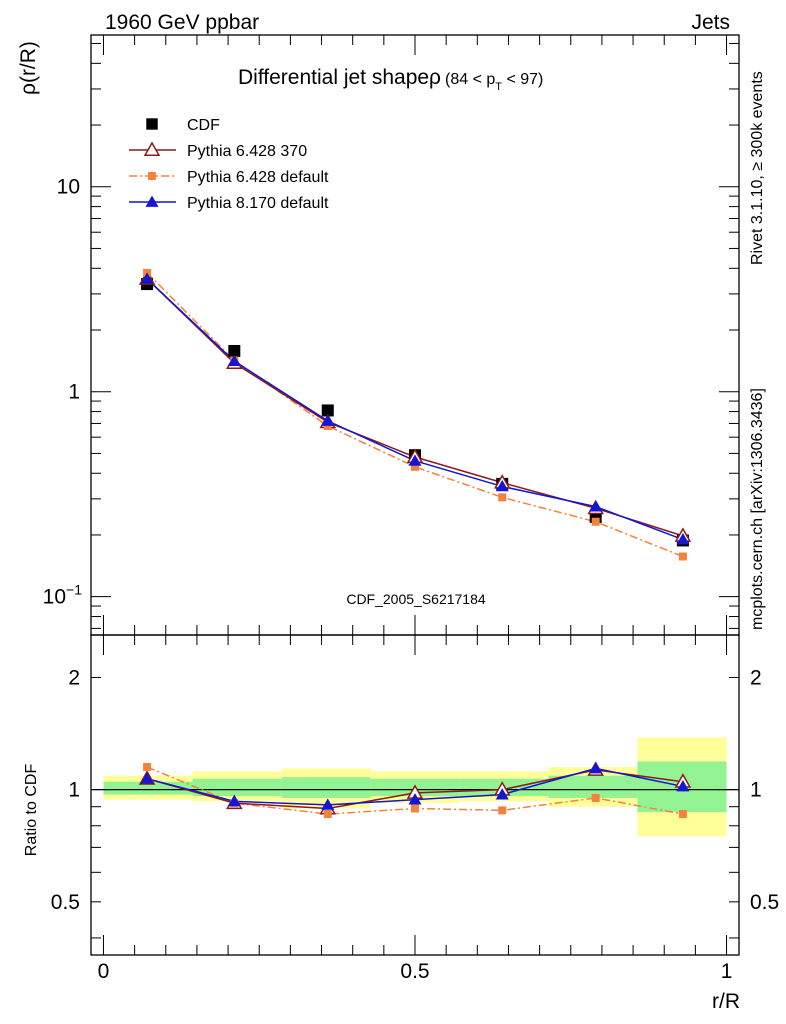 The width and height of the screenshot is (786, 1024). What do you see at coordinates (727, 971) in the screenshot?
I see `x-tick-label: 1` at bounding box center [727, 971].